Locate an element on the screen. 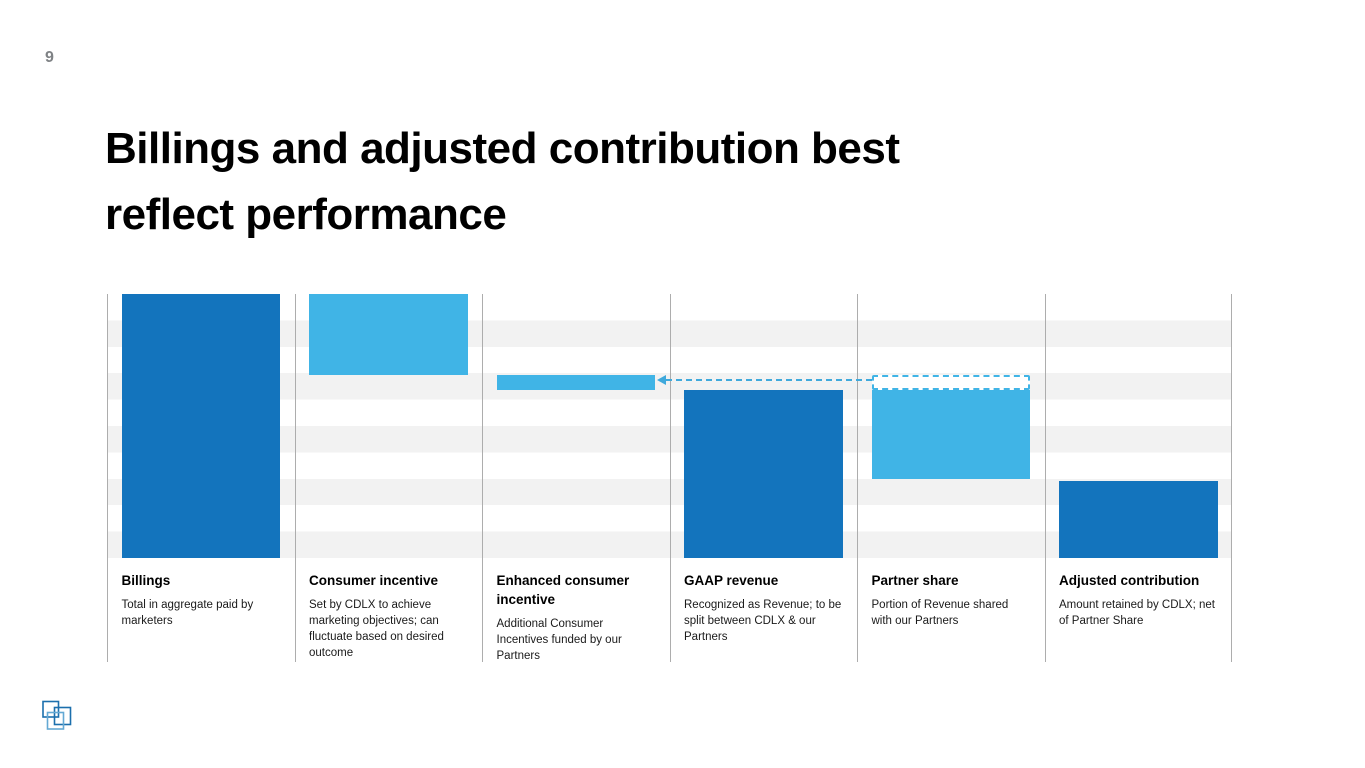 This screenshot has height=768, width=1365. page-number: 9 is located at coordinates (49, 57).